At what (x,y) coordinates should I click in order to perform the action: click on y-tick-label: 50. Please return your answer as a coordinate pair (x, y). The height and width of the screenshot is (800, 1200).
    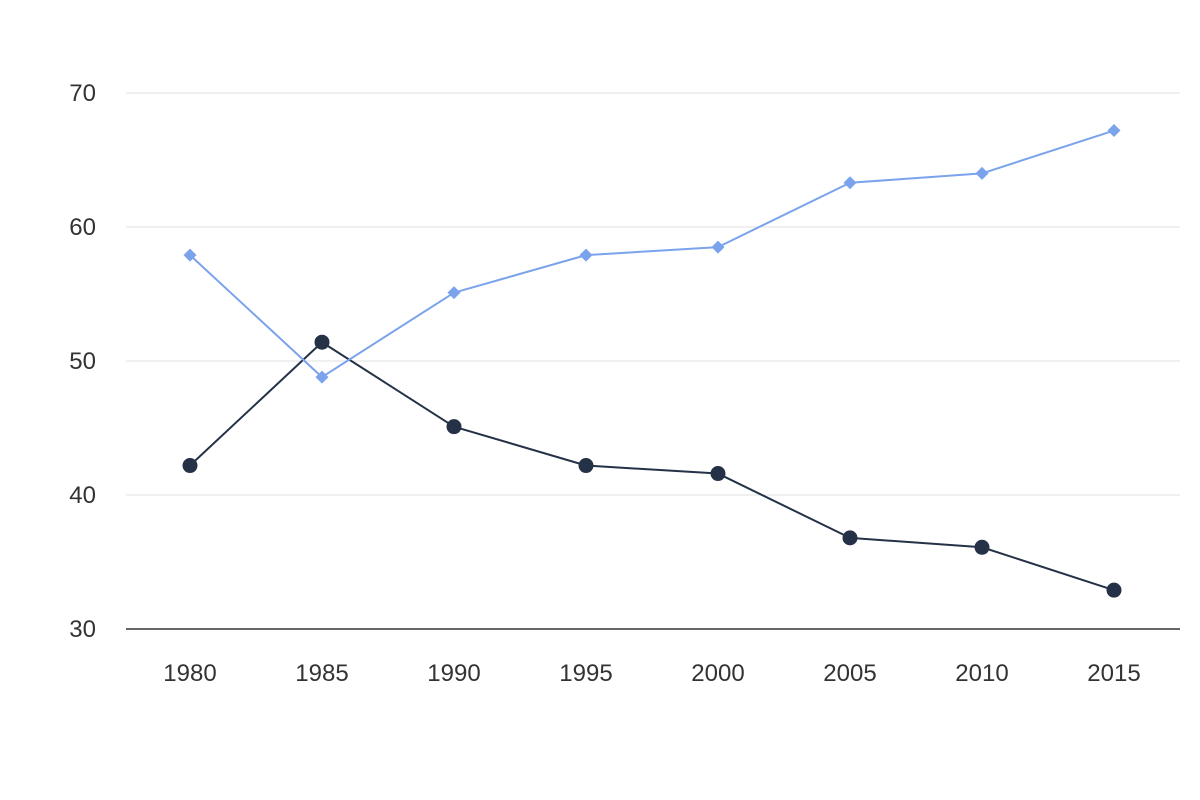
    Looking at the image, I should click on (82, 361).